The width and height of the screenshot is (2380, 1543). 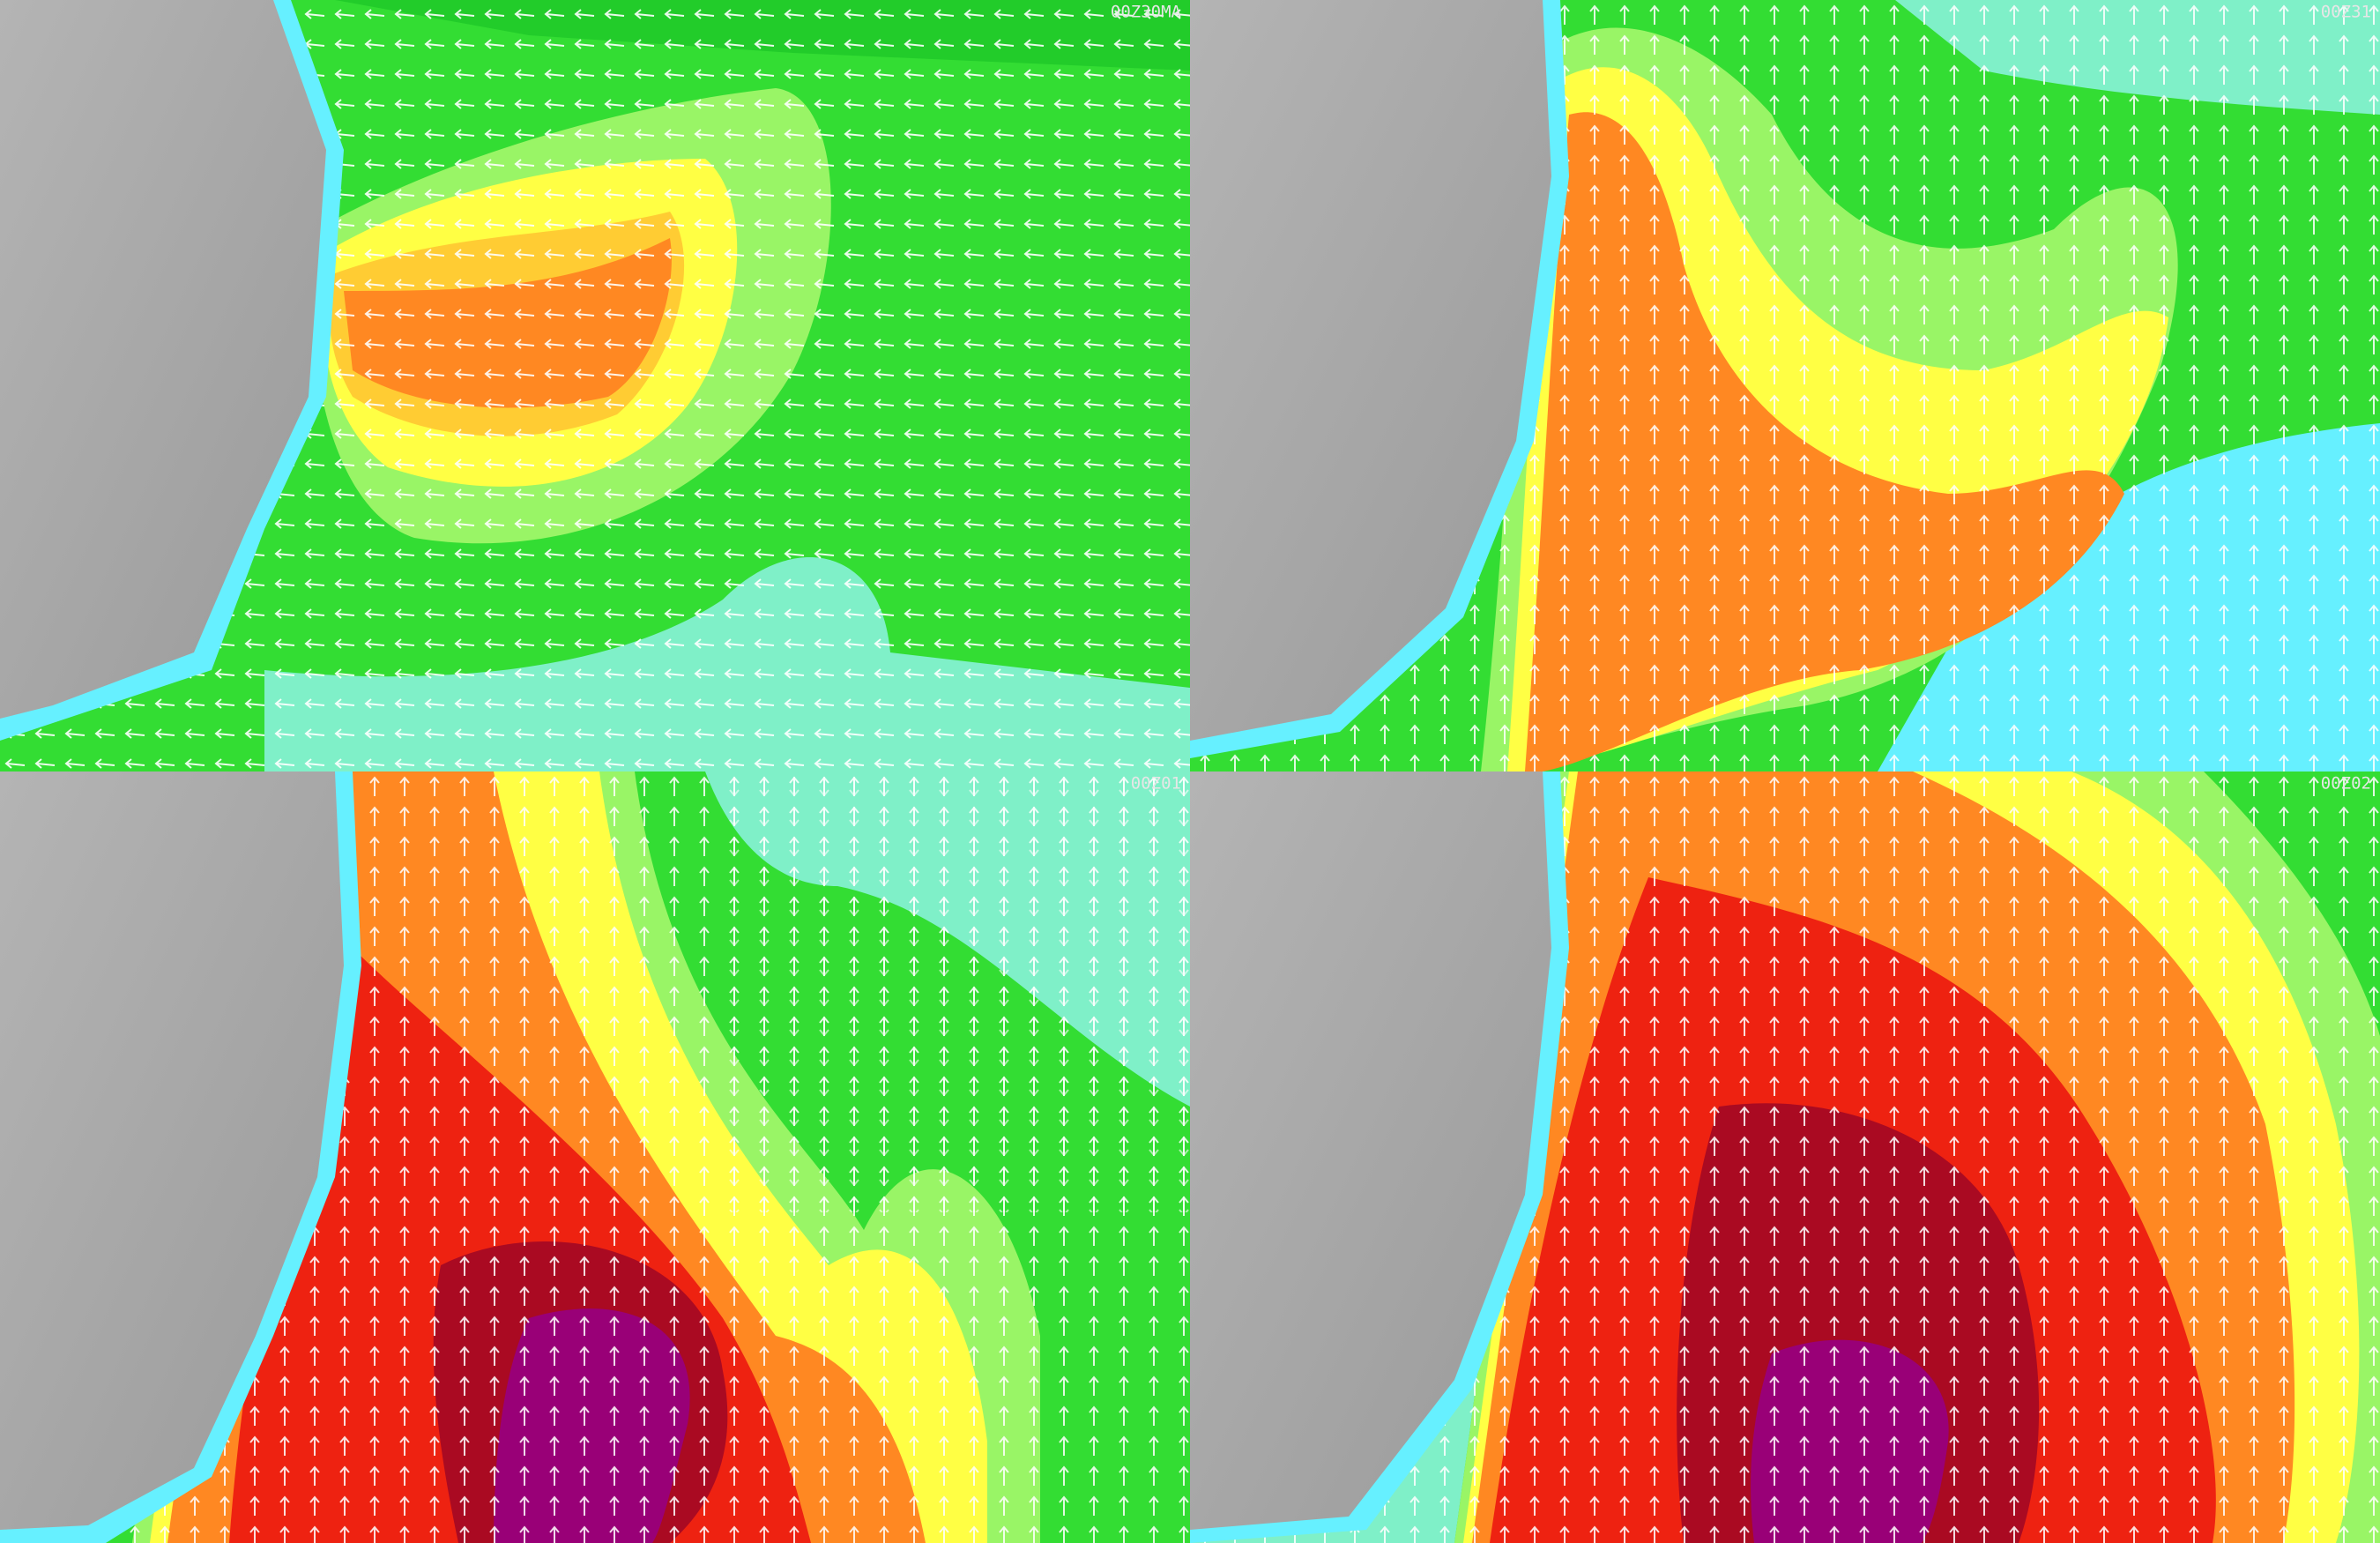 What do you see at coordinates (2346, 784) in the screenshot?
I see `timestamp-label: 00Z02` at bounding box center [2346, 784].